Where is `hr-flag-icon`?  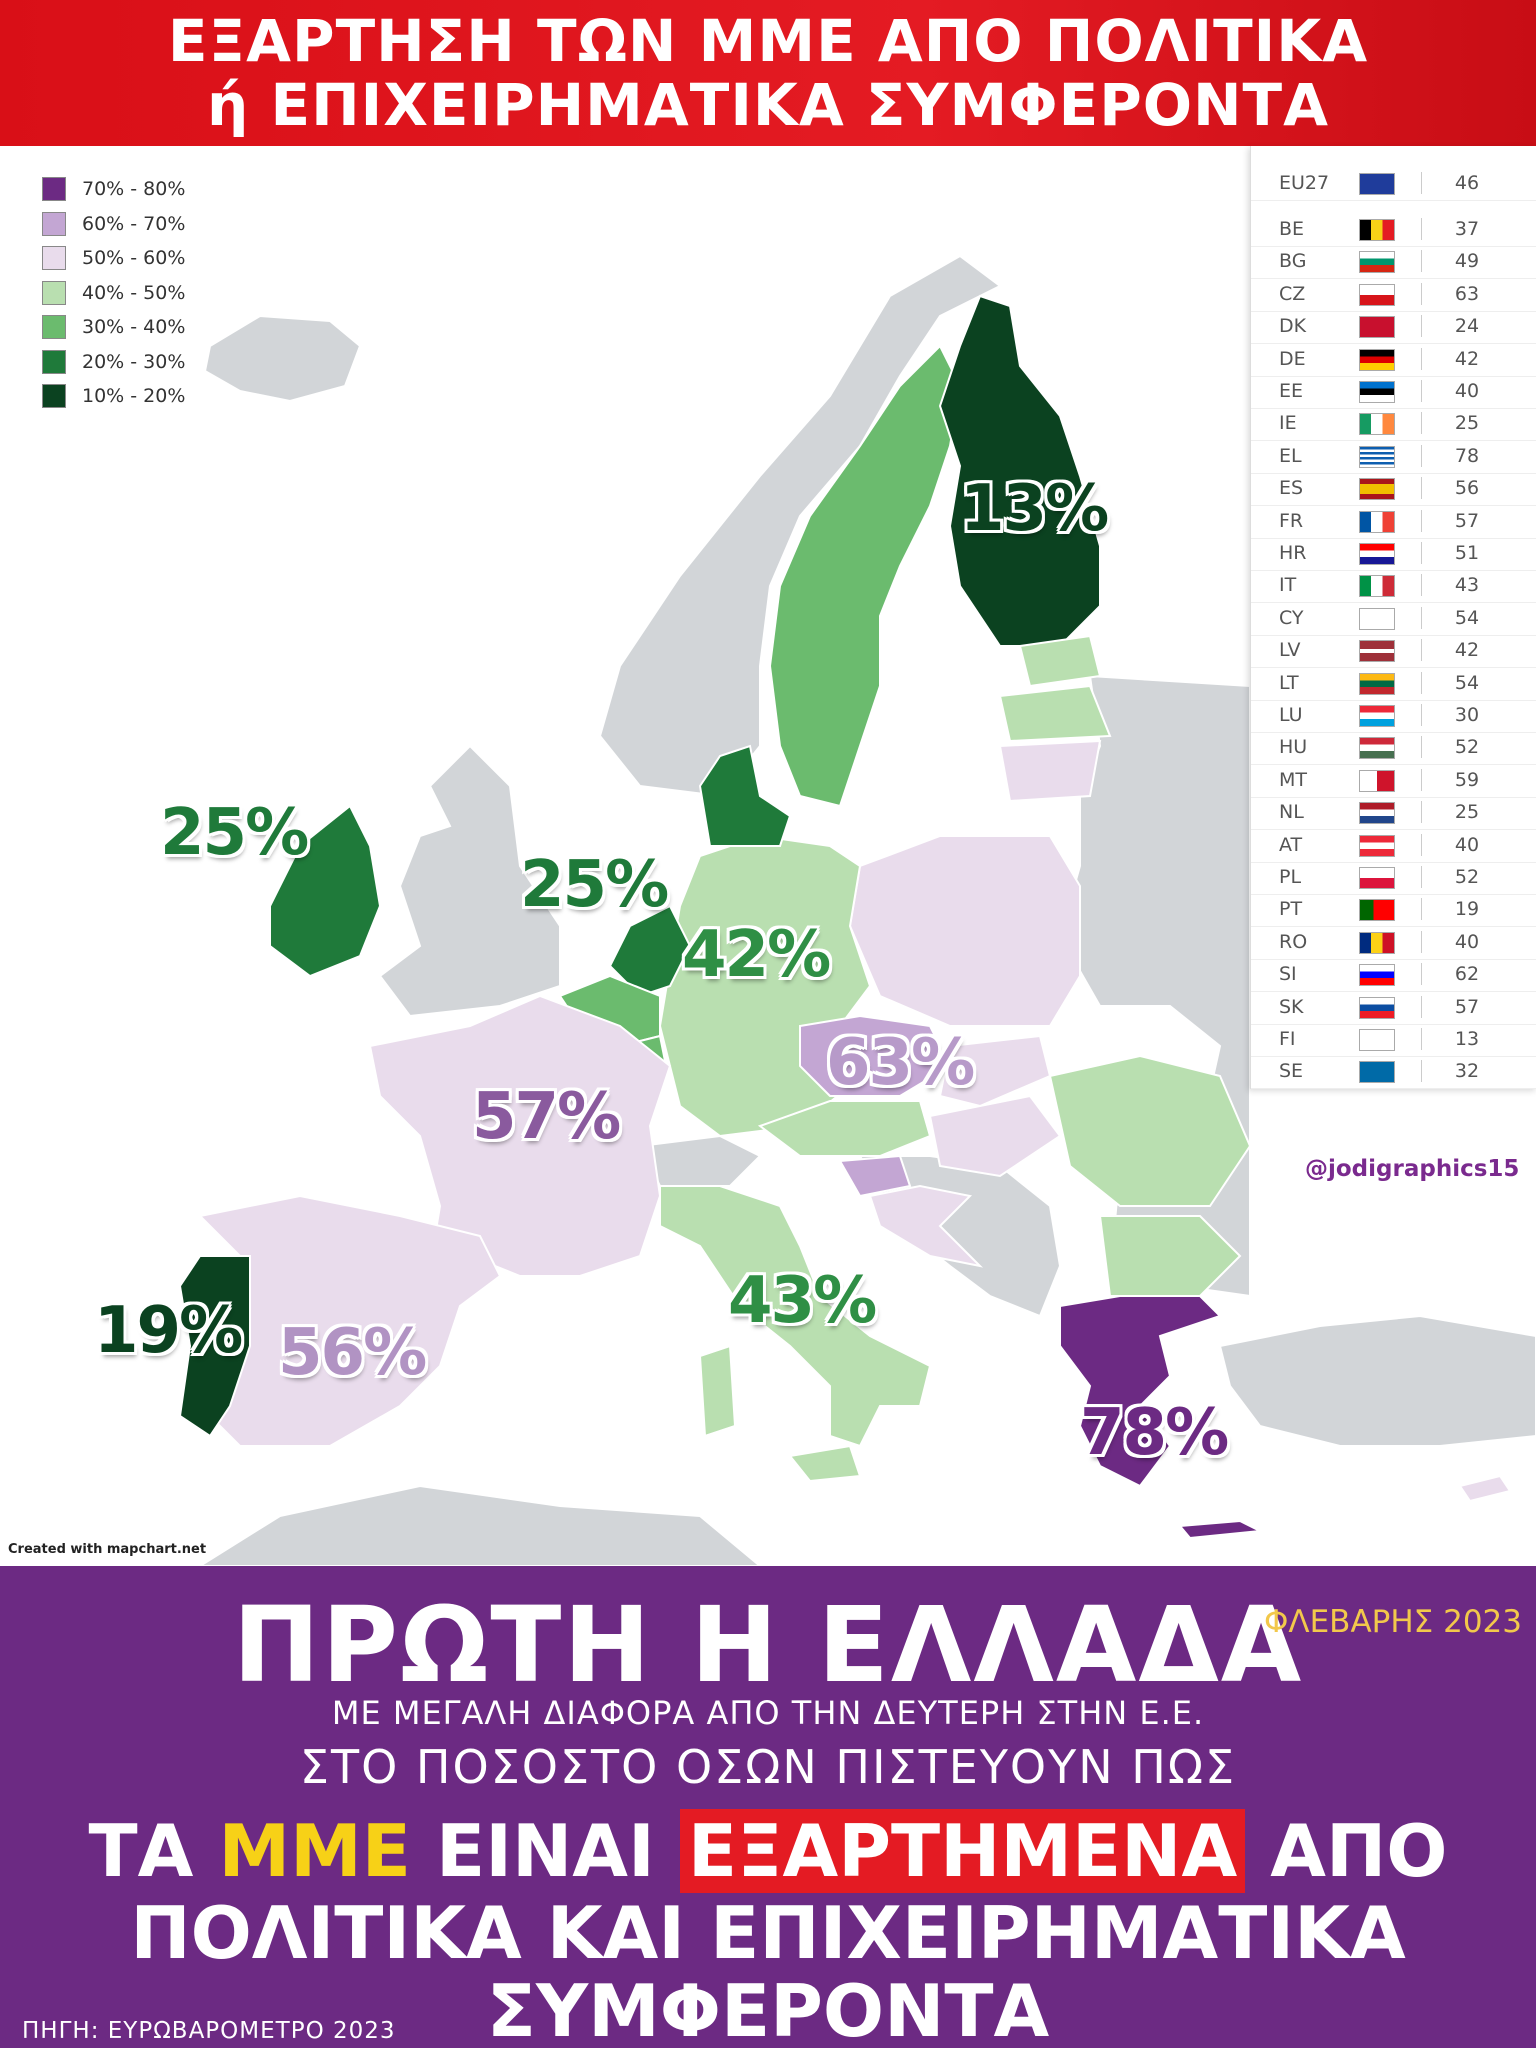 hr-flag-icon is located at coordinates (1377, 554).